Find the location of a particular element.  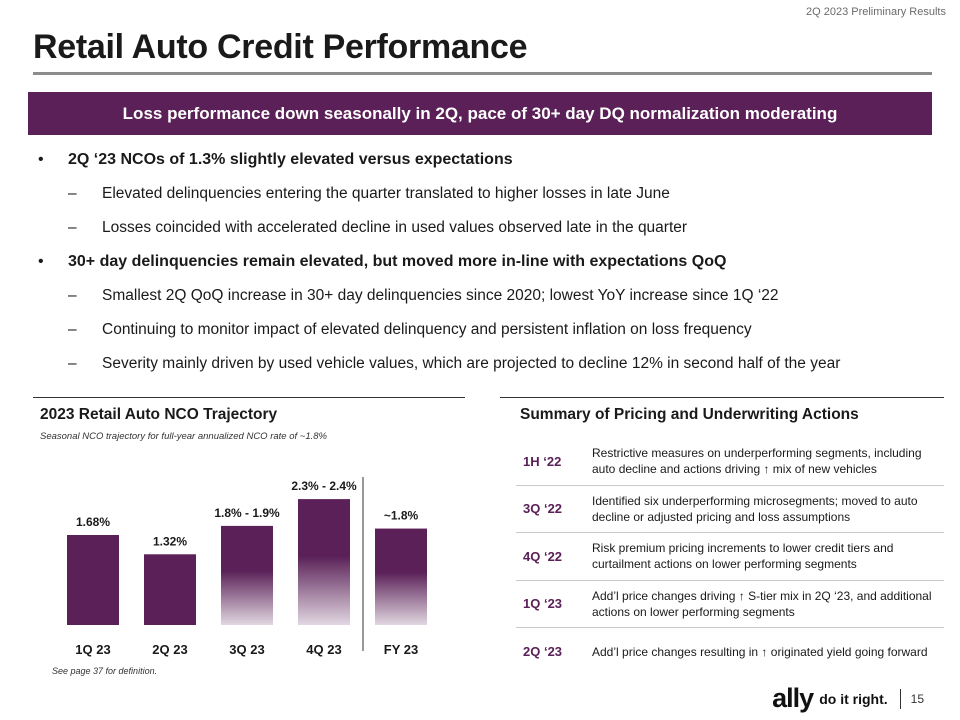

summary-period: 2Q ‘23 is located at coordinates (543, 652).